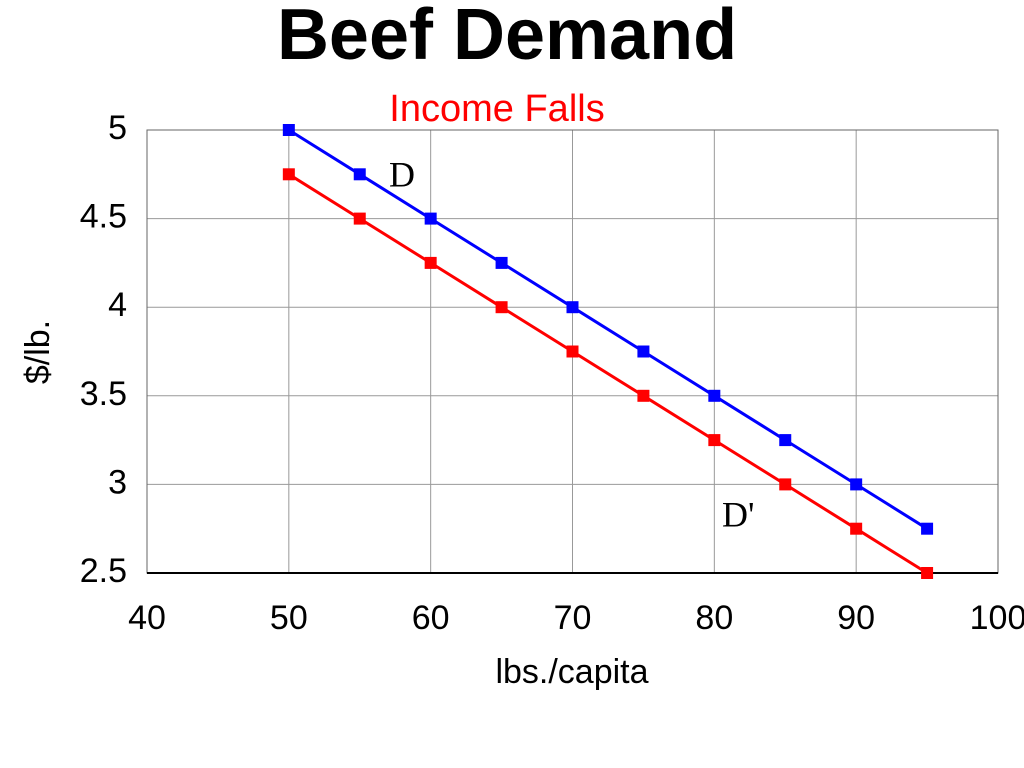 This screenshot has height=768, width=1024. What do you see at coordinates (147, 618) in the screenshot?
I see `x-tick-label: 40` at bounding box center [147, 618].